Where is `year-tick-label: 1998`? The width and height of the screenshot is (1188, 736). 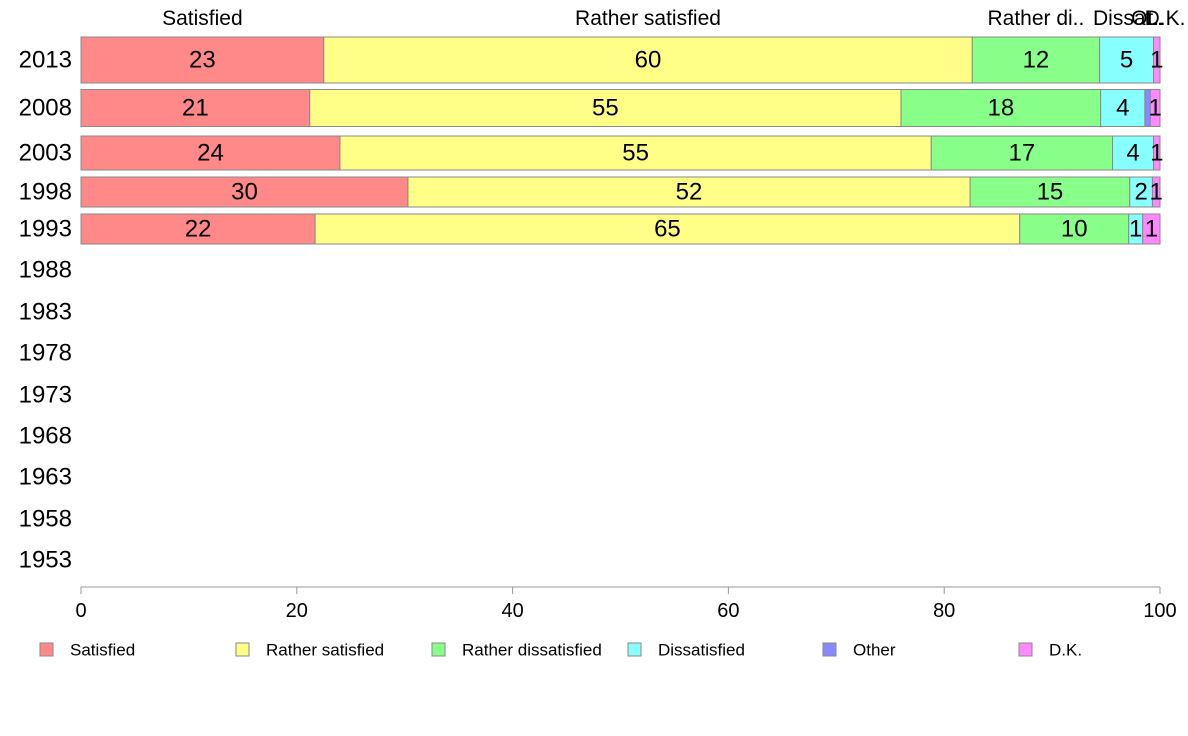
year-tick-label: 1998 is located at coordinates (45, 192).